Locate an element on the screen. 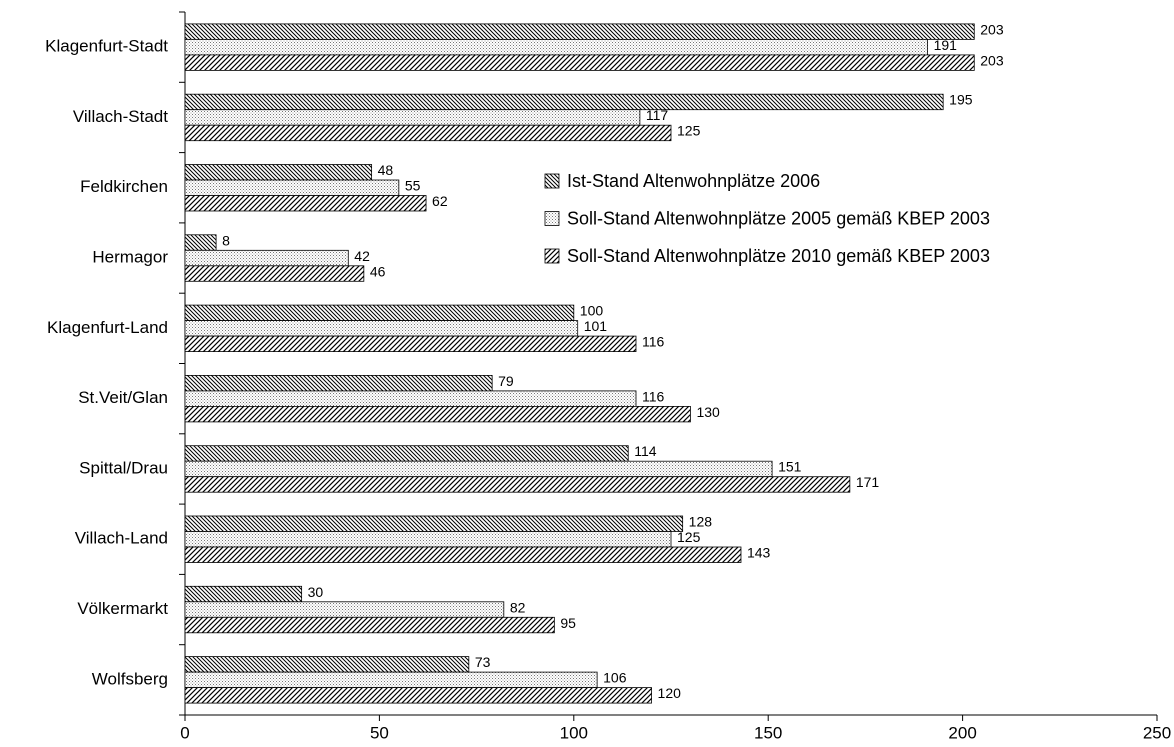 Image resolution: width=1174 pixels, height=747 pixels. value-label: 191 is located at coordinates (946, 45).